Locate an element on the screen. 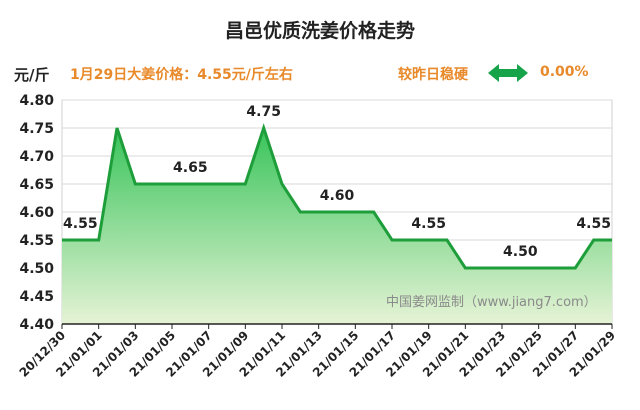 The height and width of the screenshot is (410, 640). double-arrow-icon is located at coordinates (508, 73).